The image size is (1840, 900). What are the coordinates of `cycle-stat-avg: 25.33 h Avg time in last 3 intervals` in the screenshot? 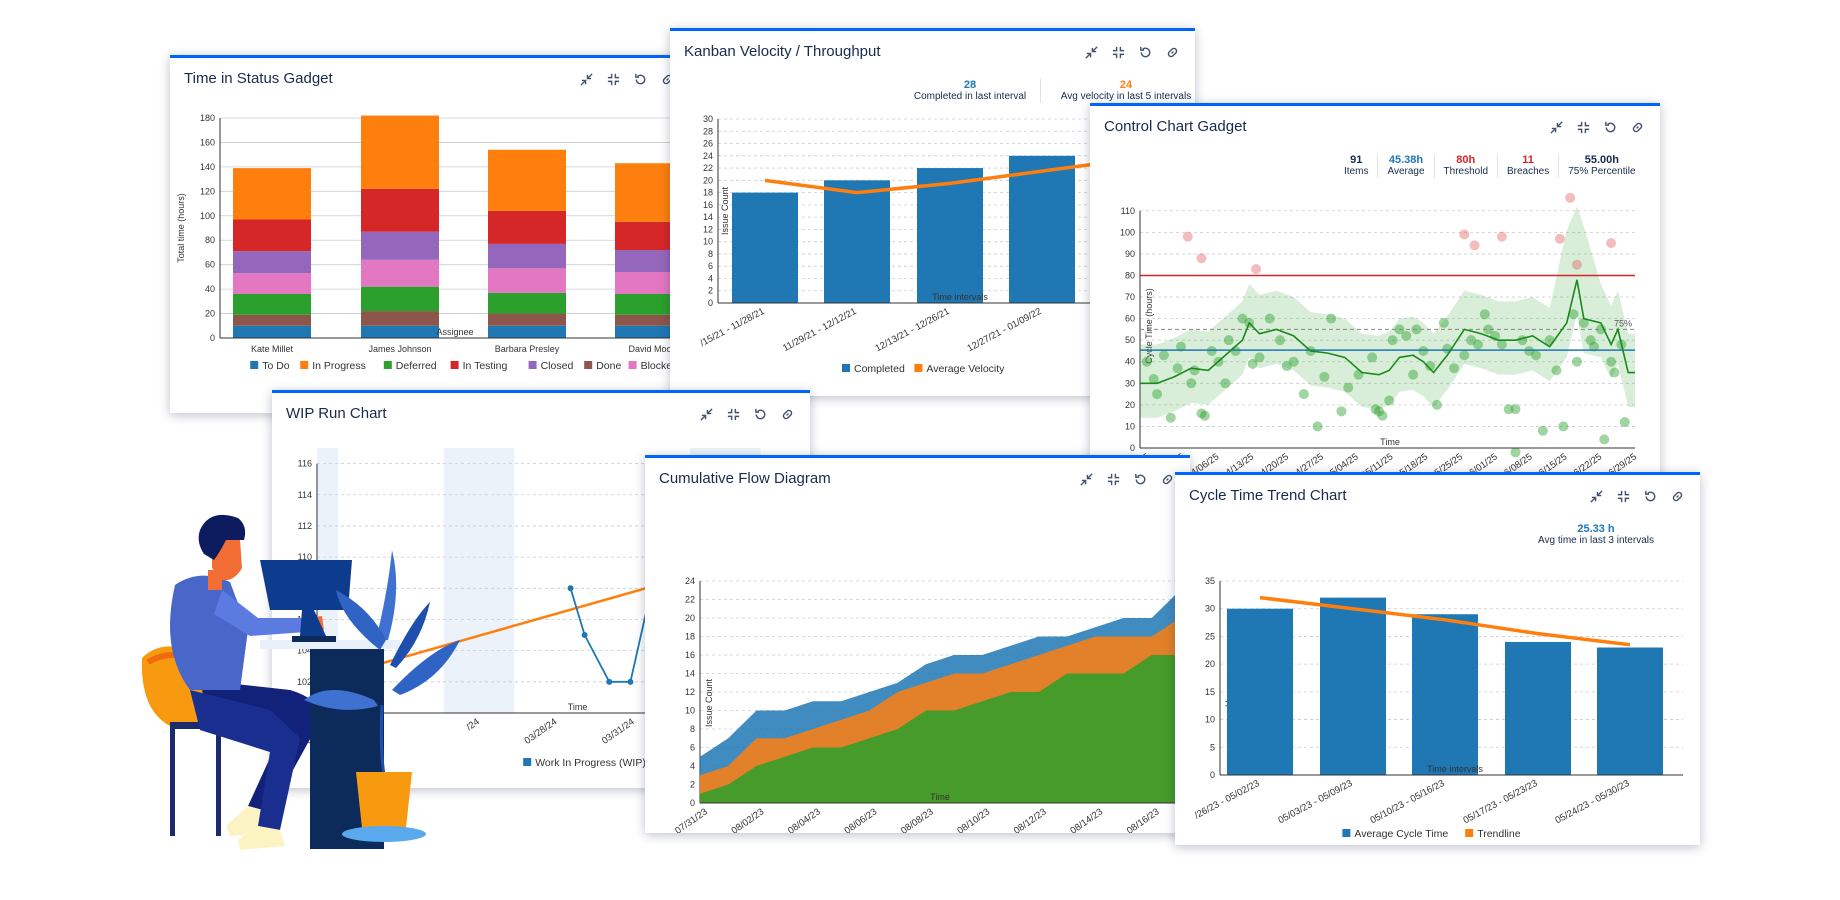 It's located at (1596, 535).